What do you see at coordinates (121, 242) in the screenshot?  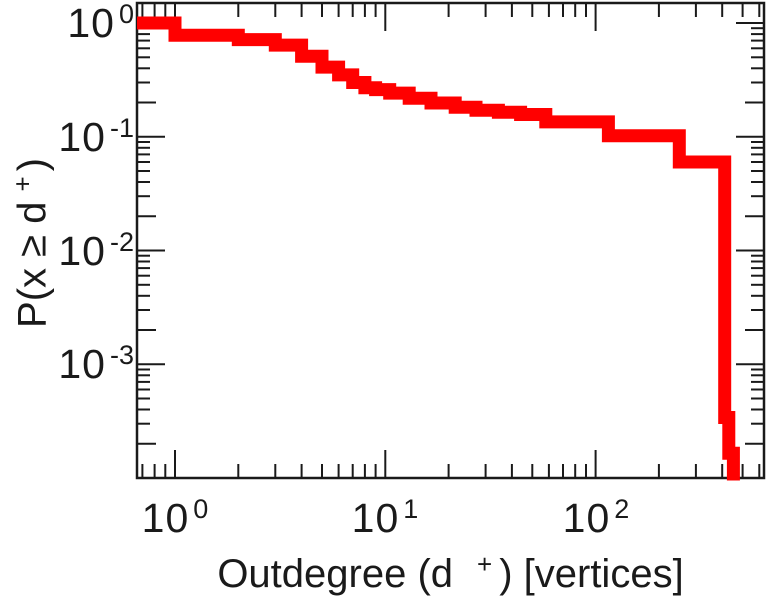 I see `y-tick-label-exponent: -2` at bounding box center [121, 242].